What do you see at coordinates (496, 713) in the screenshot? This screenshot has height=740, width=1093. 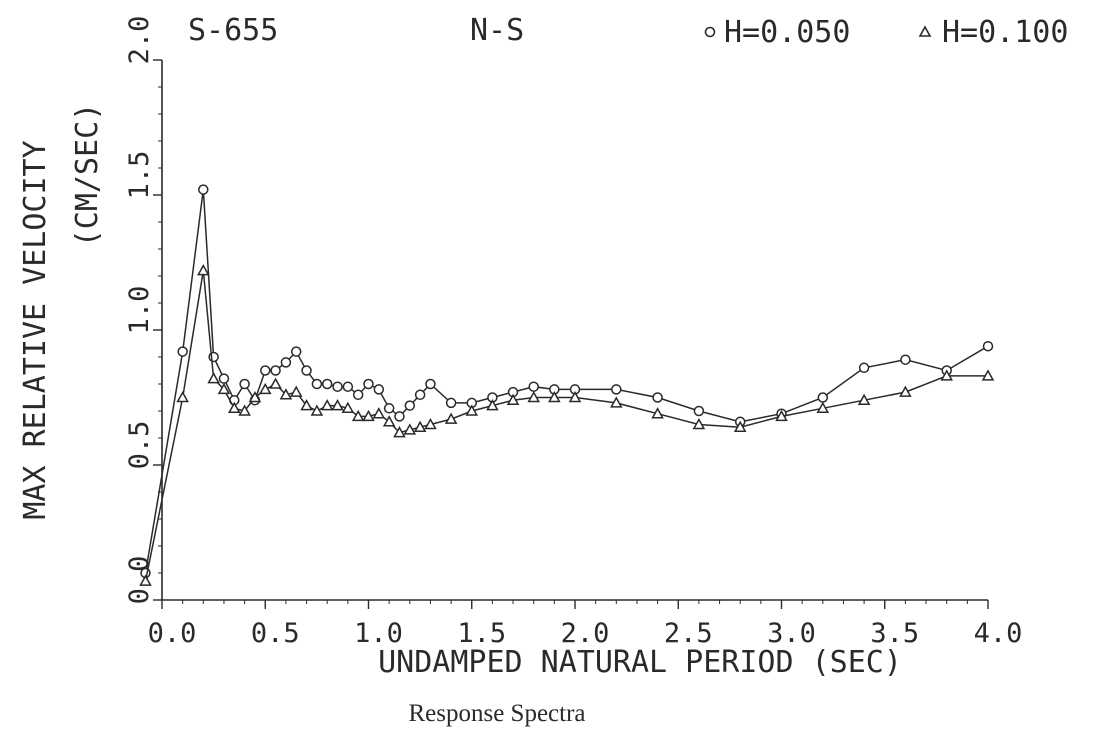 I see `figure-caption: Response Spectra` at bounding box center [496, 713].